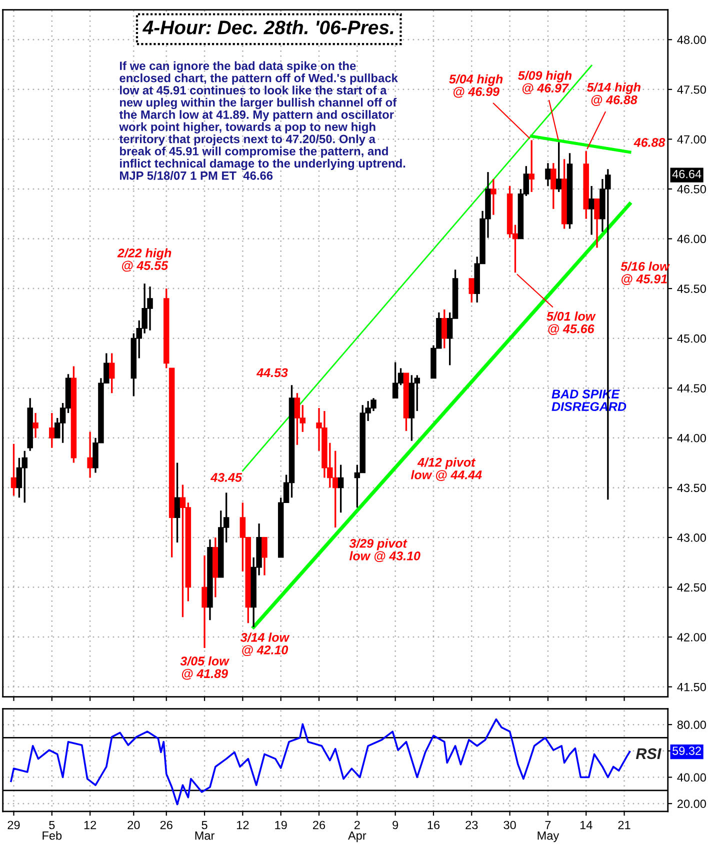 Image resolution: width=709 pixels, height=856 pixels. What do you see at coordinates (691, 139) in the screenshot?
I see `y-tick-label: 47.00` at bounding box center [691, 139].